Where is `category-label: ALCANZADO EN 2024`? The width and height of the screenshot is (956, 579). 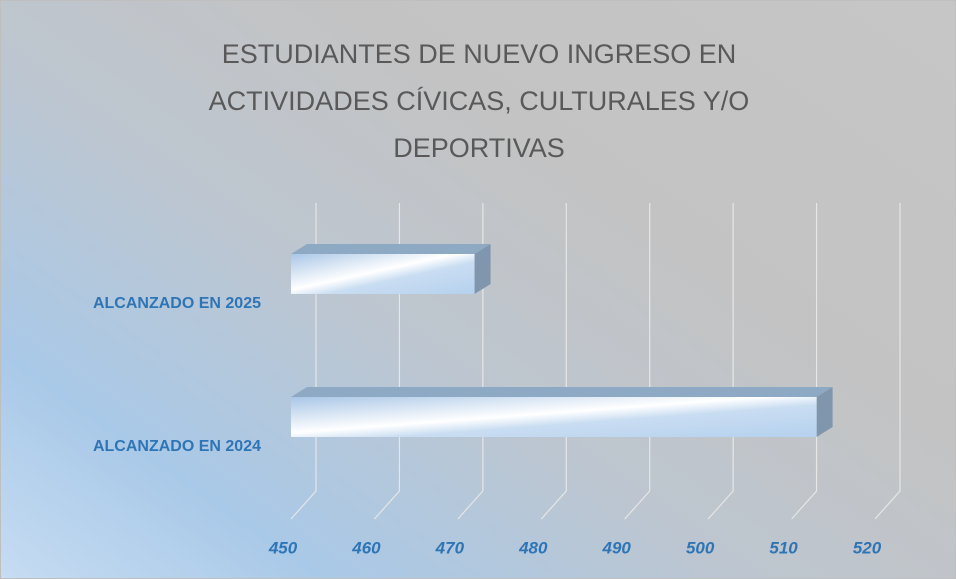 category-label: ALCANZADO EN 2024 is located at coordinates (177, 446).